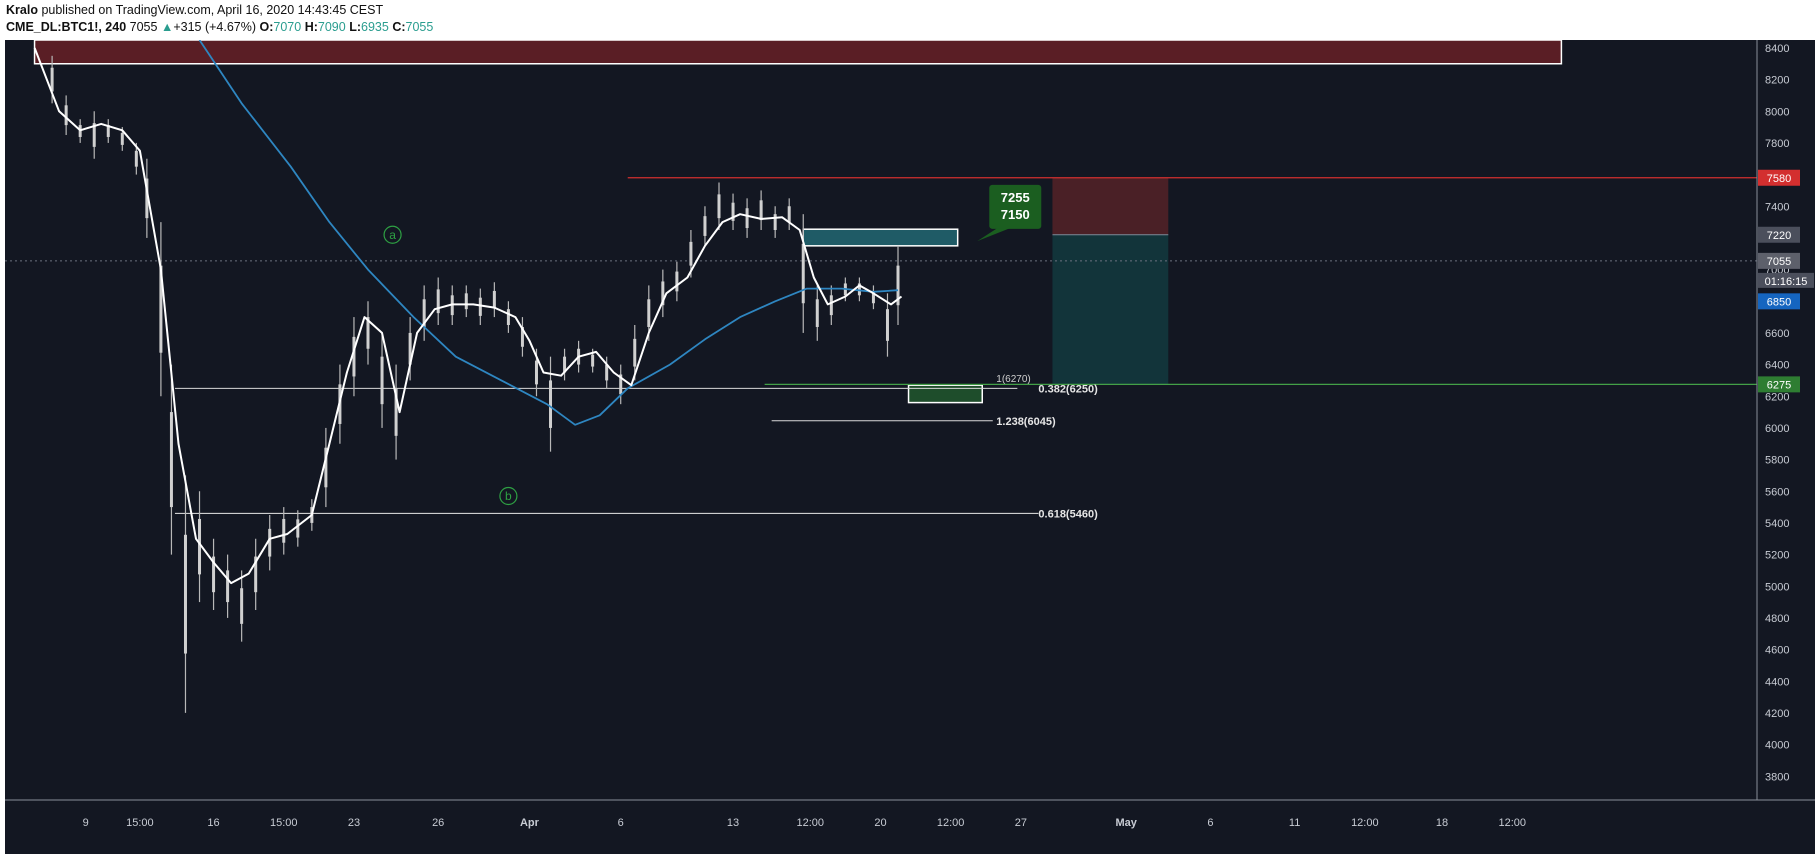  Describe the element at coordinates (1026, 422) in the screenshot. I see `level-label-6045: 1.238(6045)` at that location.